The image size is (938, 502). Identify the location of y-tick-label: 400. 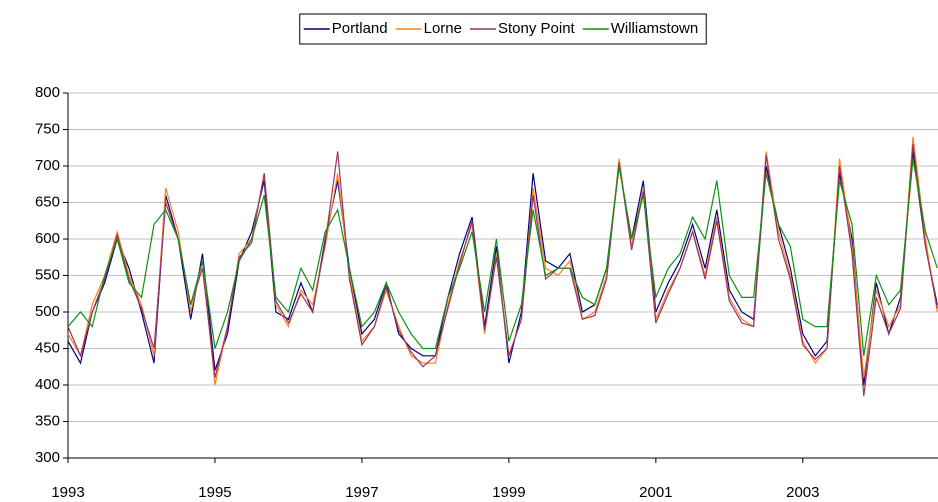
(47, 384).